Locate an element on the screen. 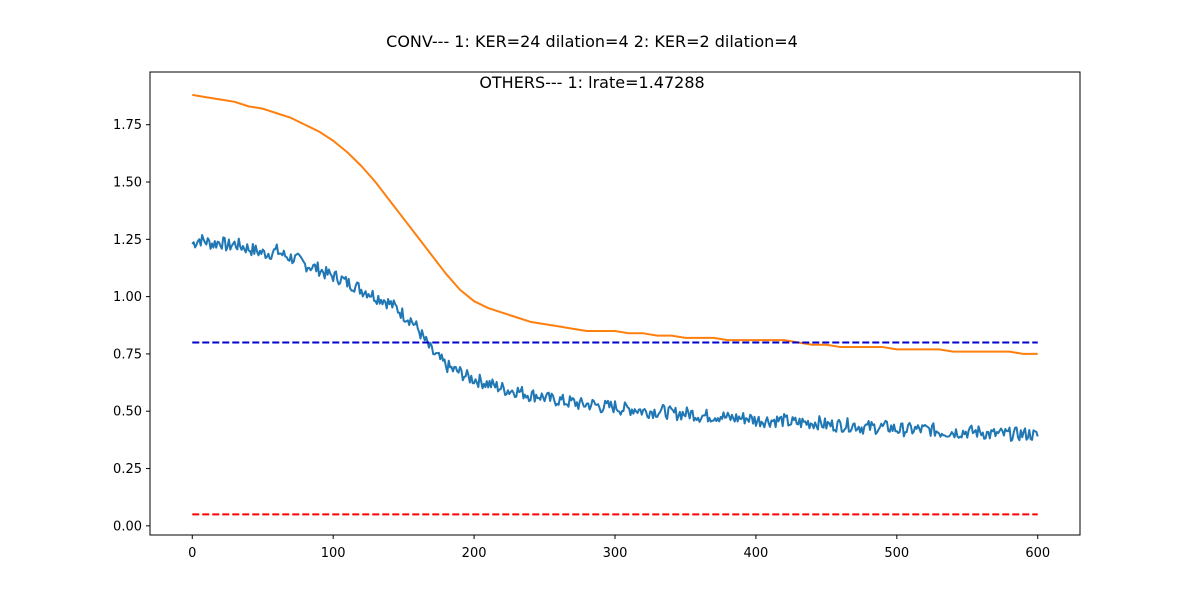  y-tick-label: 0.25 is located at coordinates (127, 469).